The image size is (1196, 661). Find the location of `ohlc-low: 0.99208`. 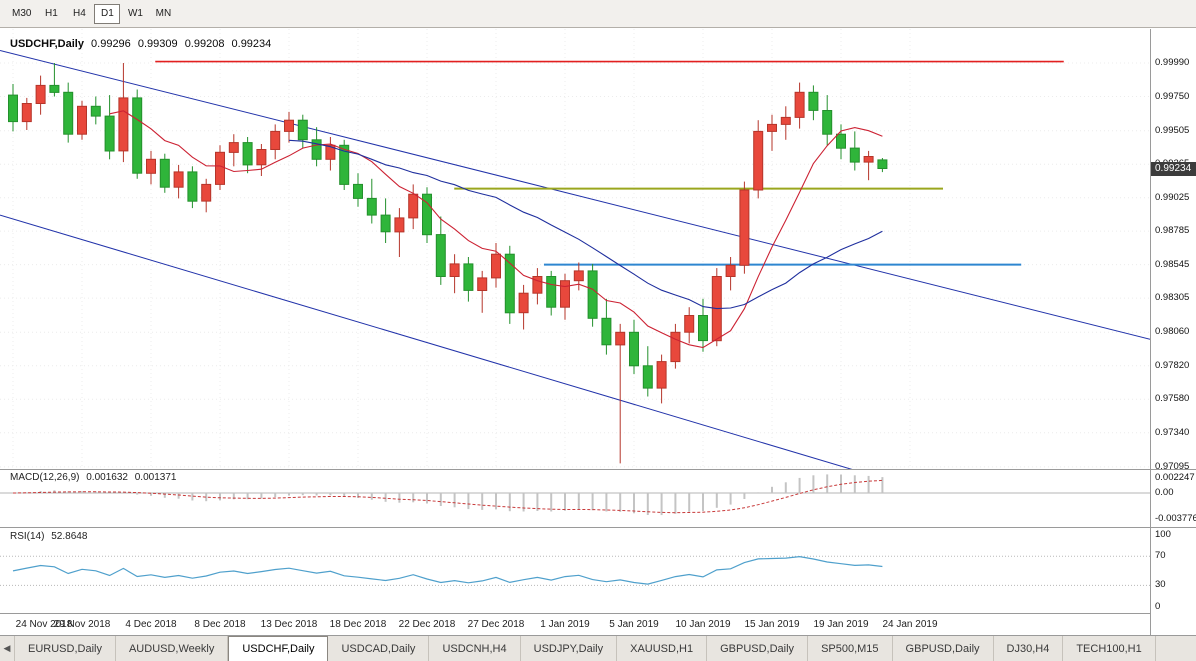

ohlc-low: 0.99208 is located at coordinates (204, 44).